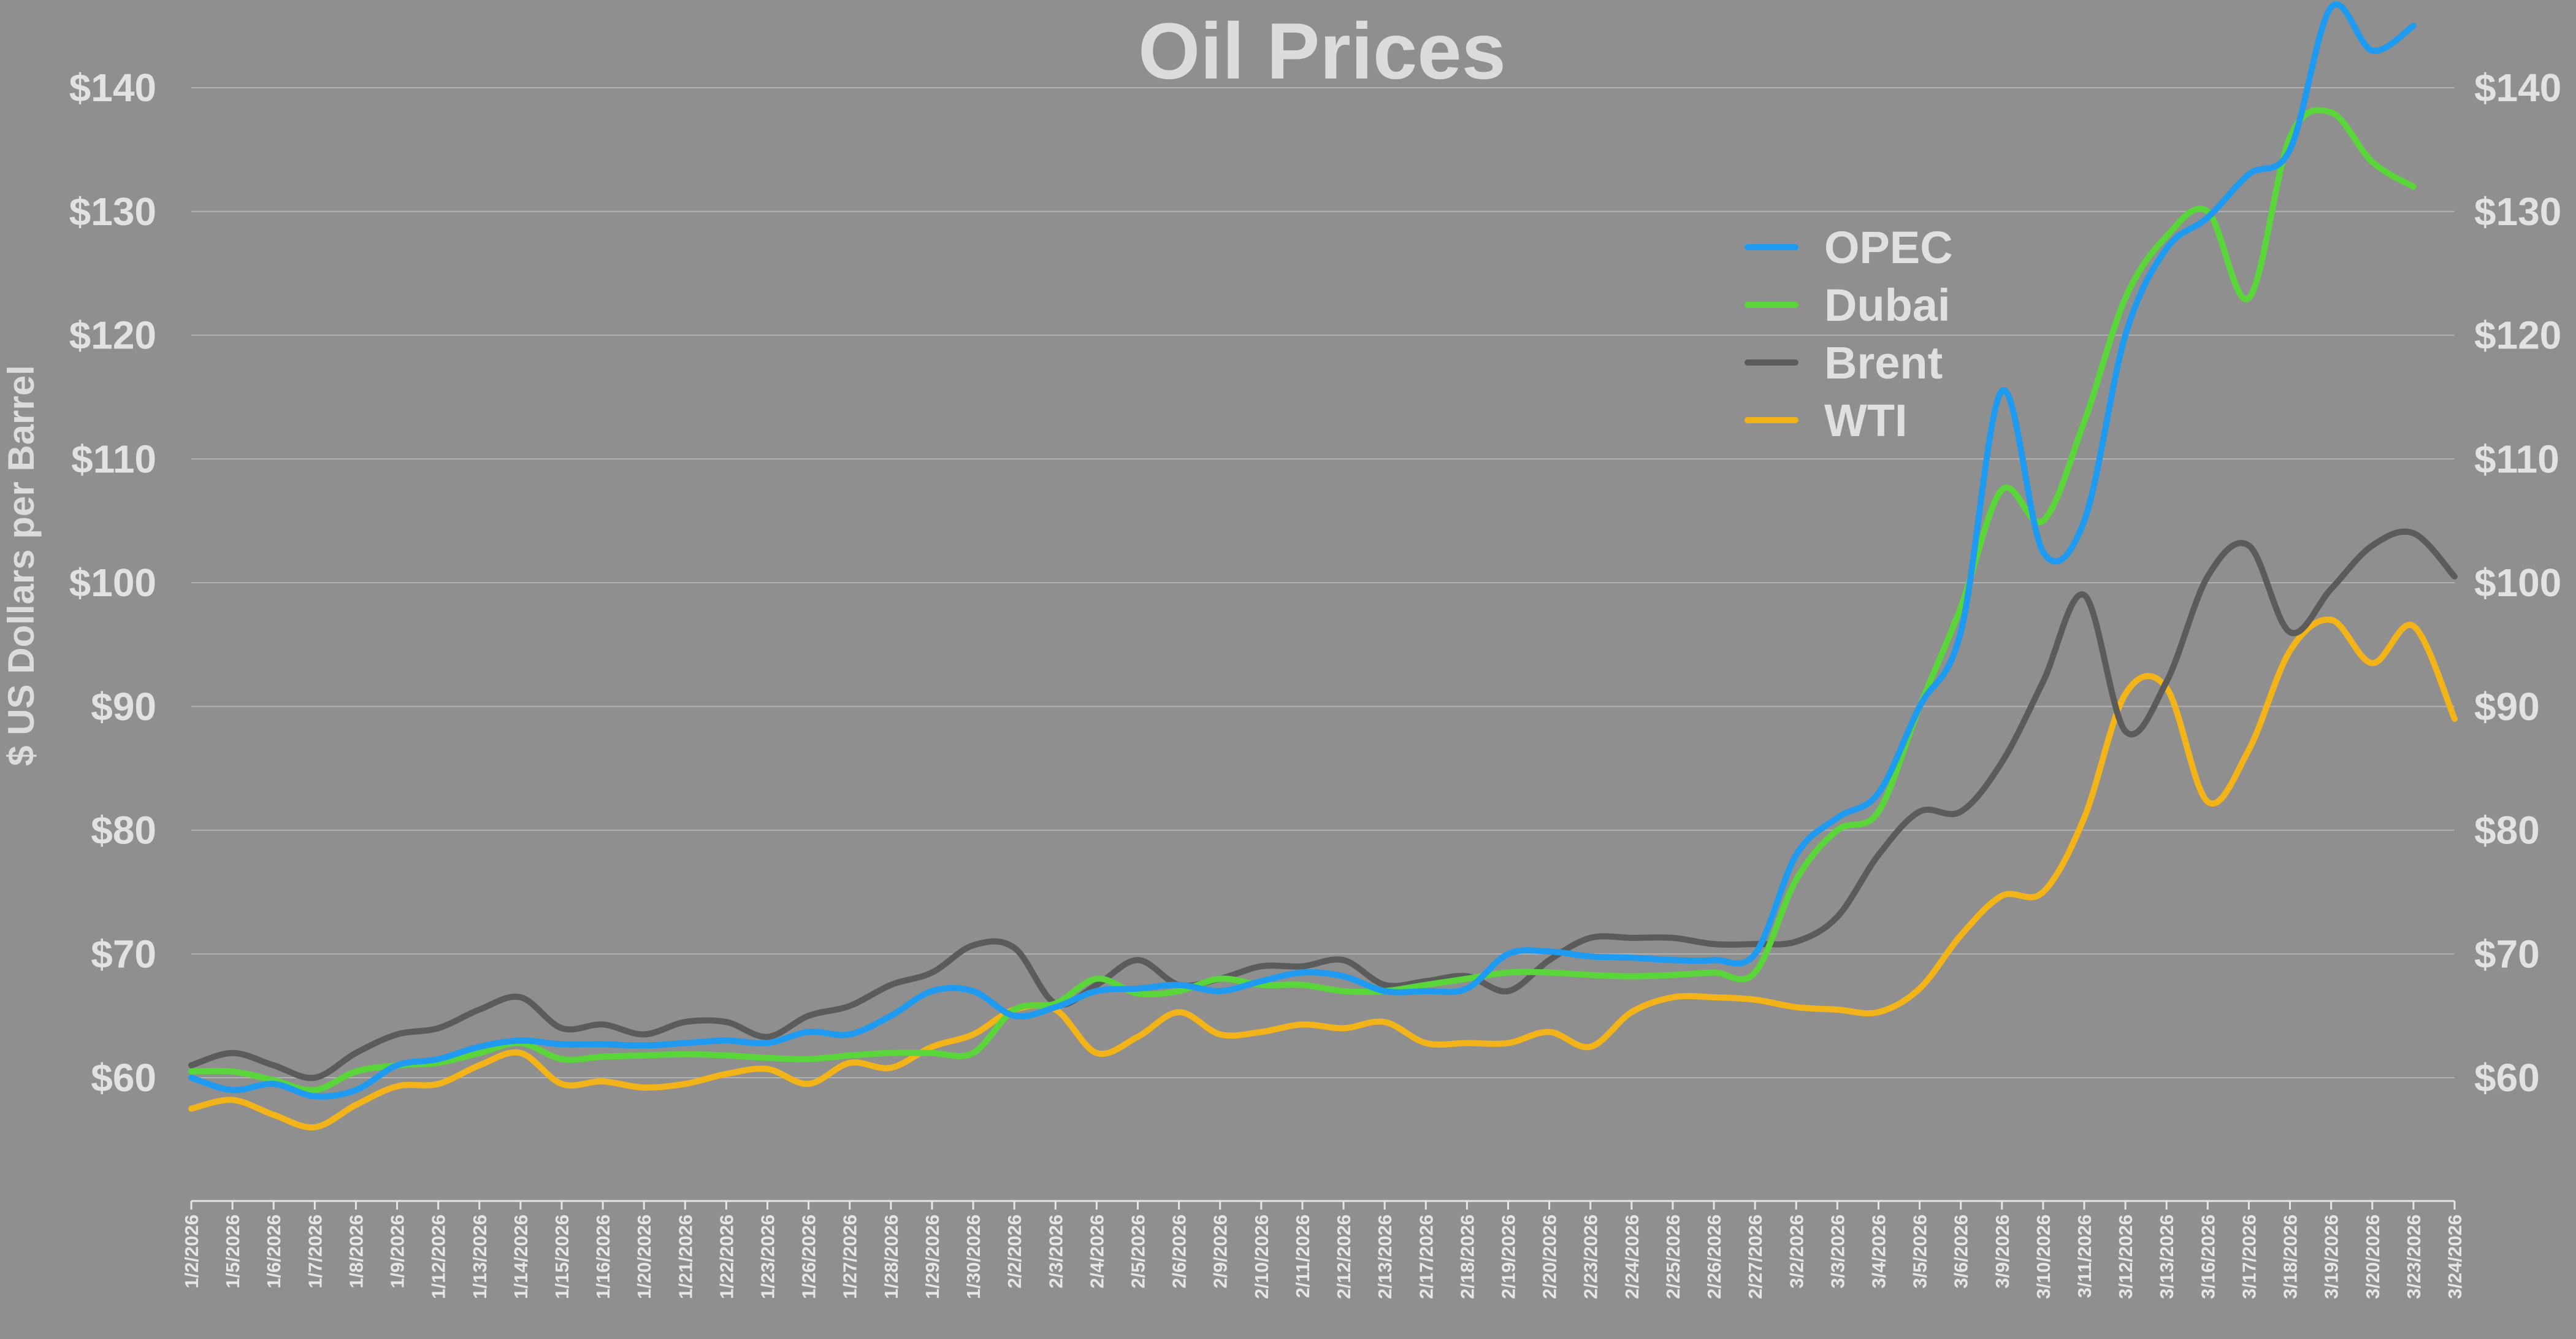  I want to click on x-tick-label: 1/26/2026, so click(809, 1256).